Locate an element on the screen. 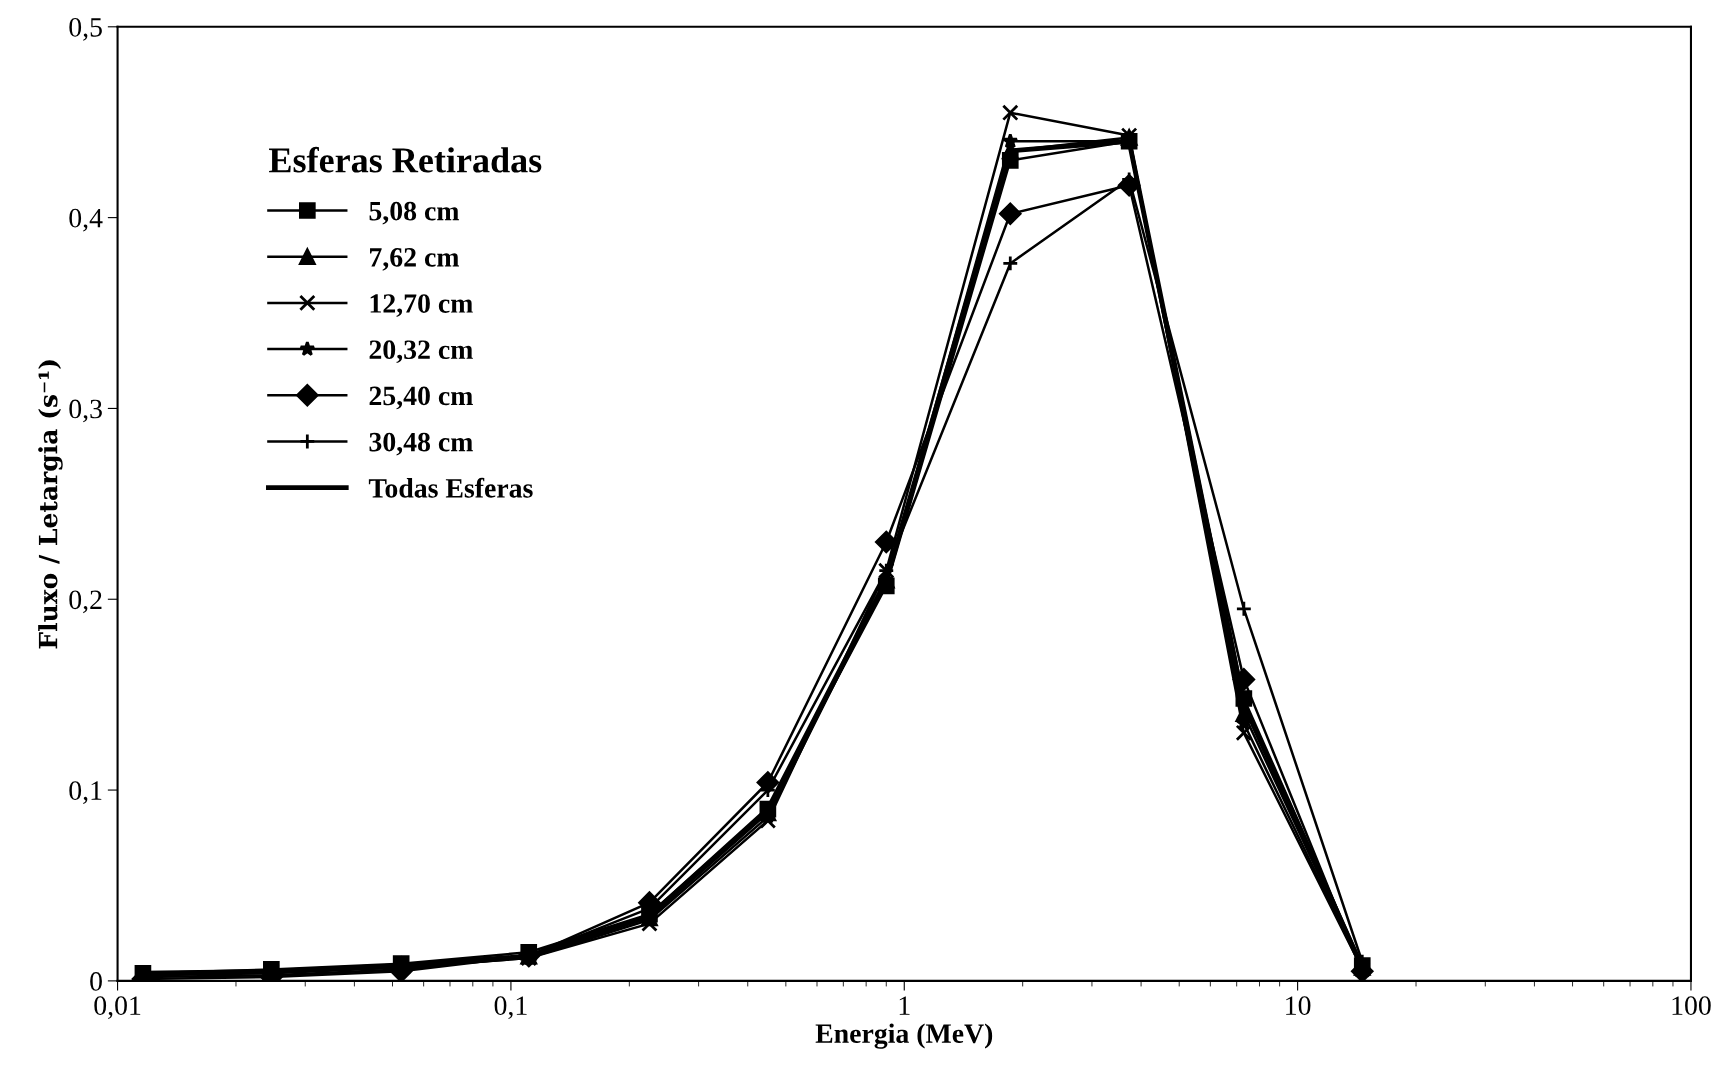 Image resolution: width=1729 pixels, height=1072 pixels. legend-label: 7,62 cm is located at coordinates (414, 259).